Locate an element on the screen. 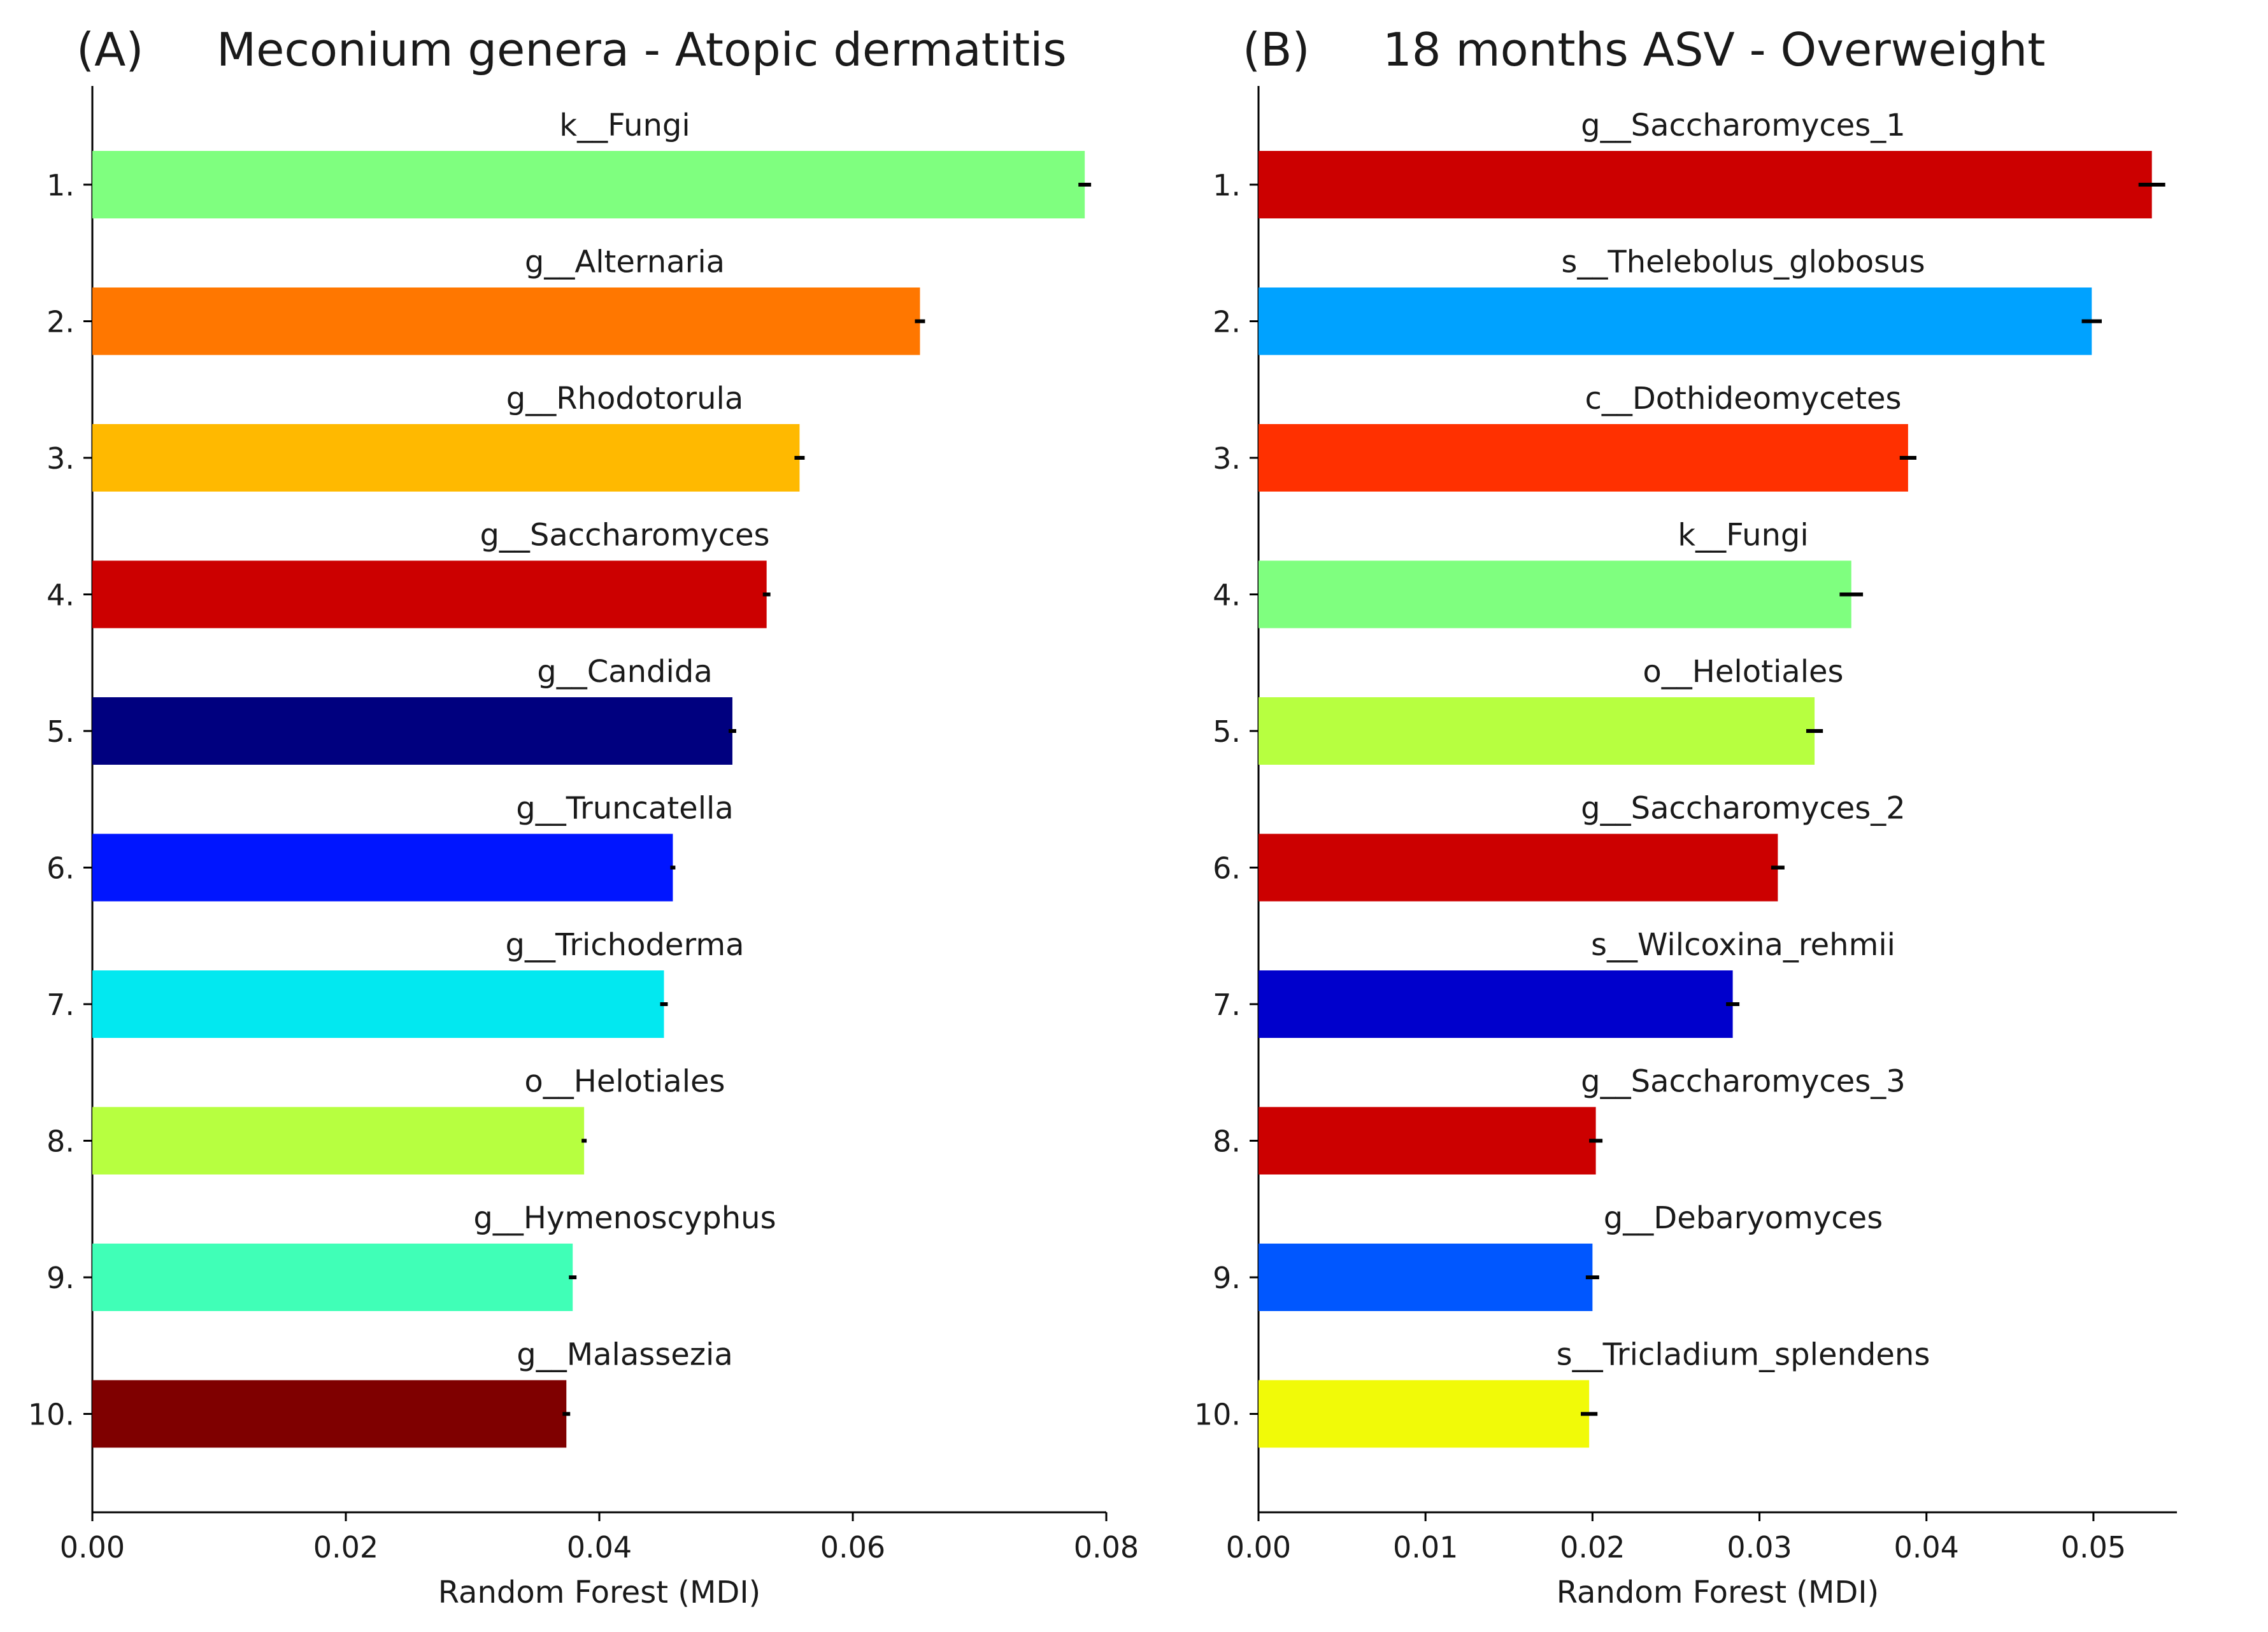  bar-label: g__Trichoderma is located at coordinates (624, 945).